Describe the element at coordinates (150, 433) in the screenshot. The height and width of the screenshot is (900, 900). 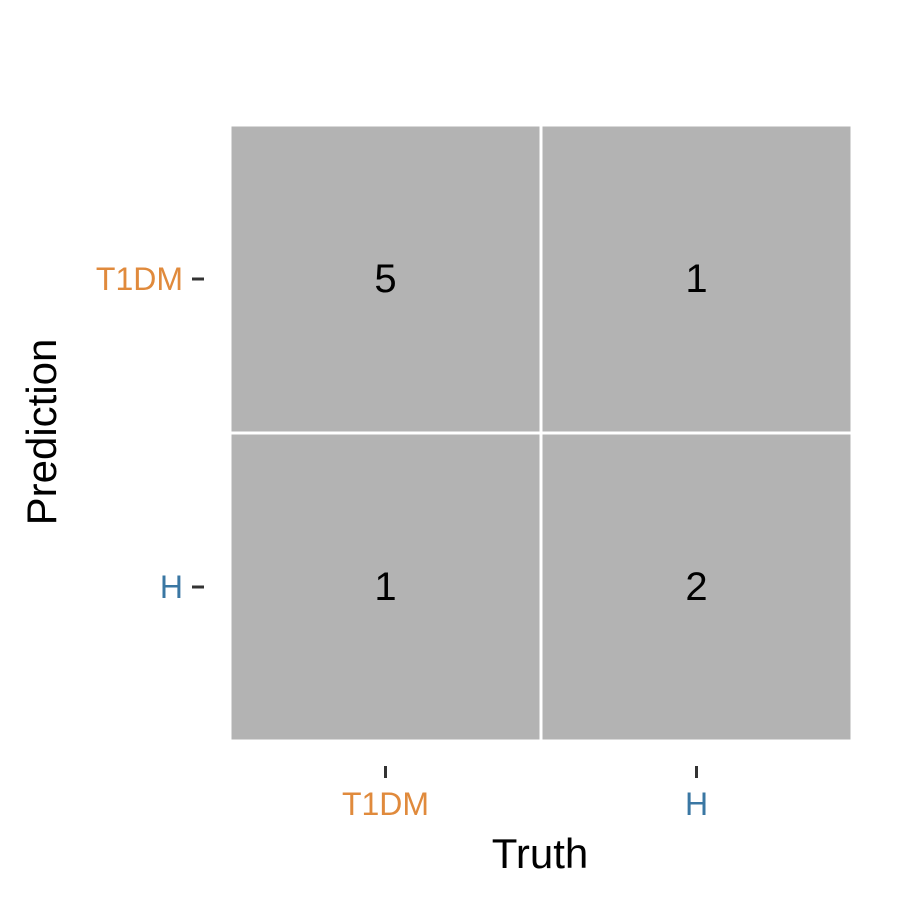
I see `y-axis-ticks: T1DM H` at that location.